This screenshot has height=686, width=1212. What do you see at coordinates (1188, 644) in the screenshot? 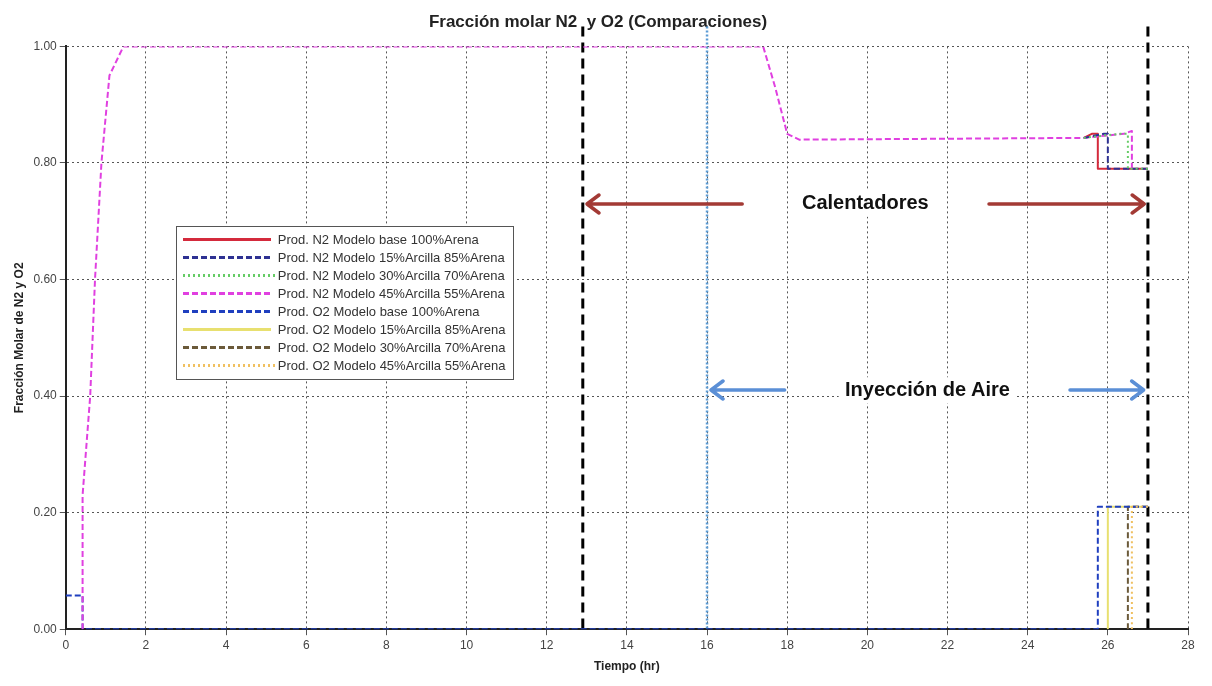
I see `x-tick-label: 28` at bounding box center [1188, 644].